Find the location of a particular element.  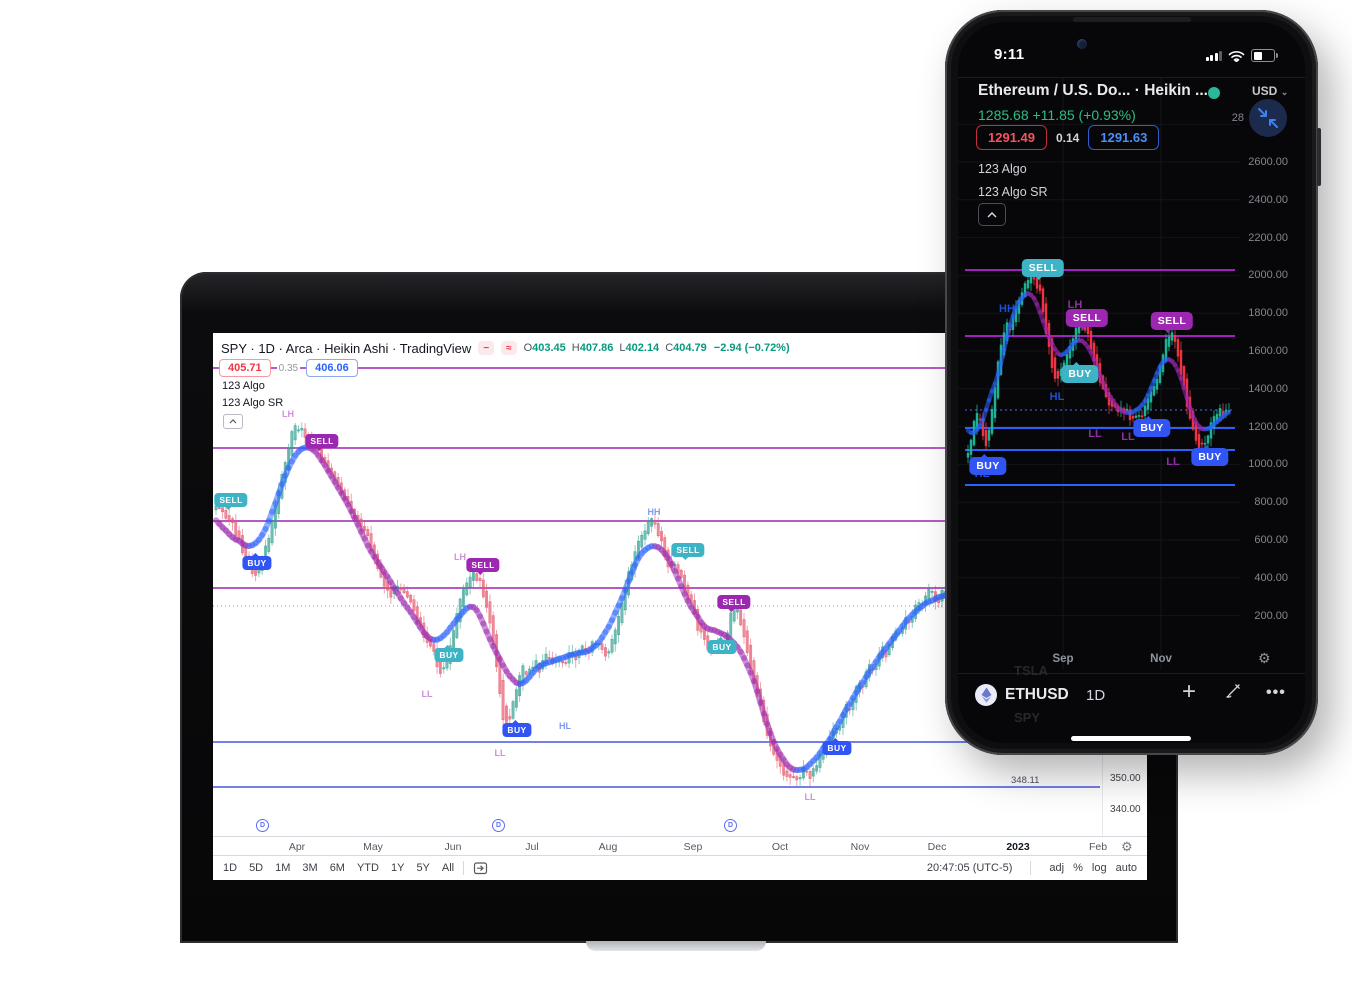

range-button-1y: 1Y is located at coordinates (397, 868).